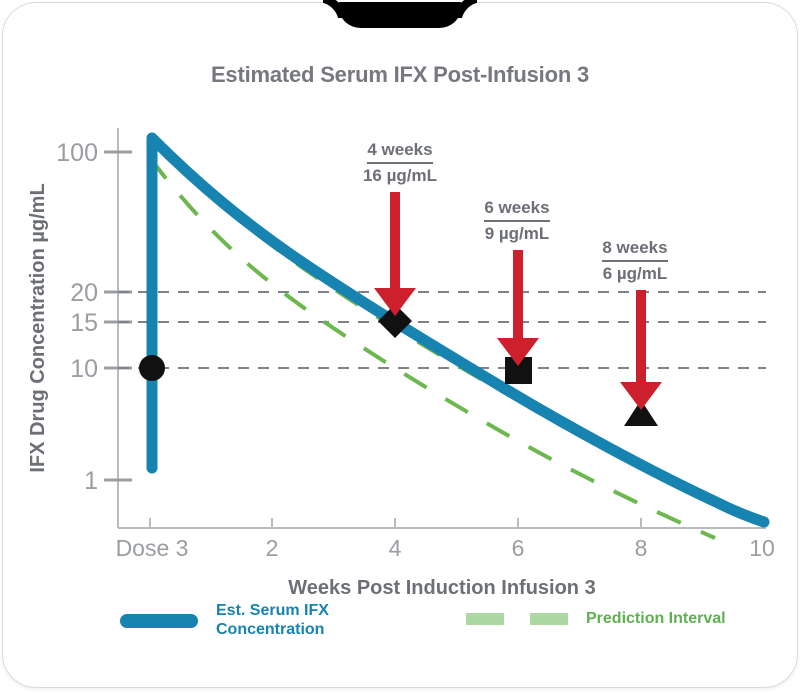 This screenshot has height=694, width=800. I want to click on y-tick-label-20: 20, so click(84, 293).